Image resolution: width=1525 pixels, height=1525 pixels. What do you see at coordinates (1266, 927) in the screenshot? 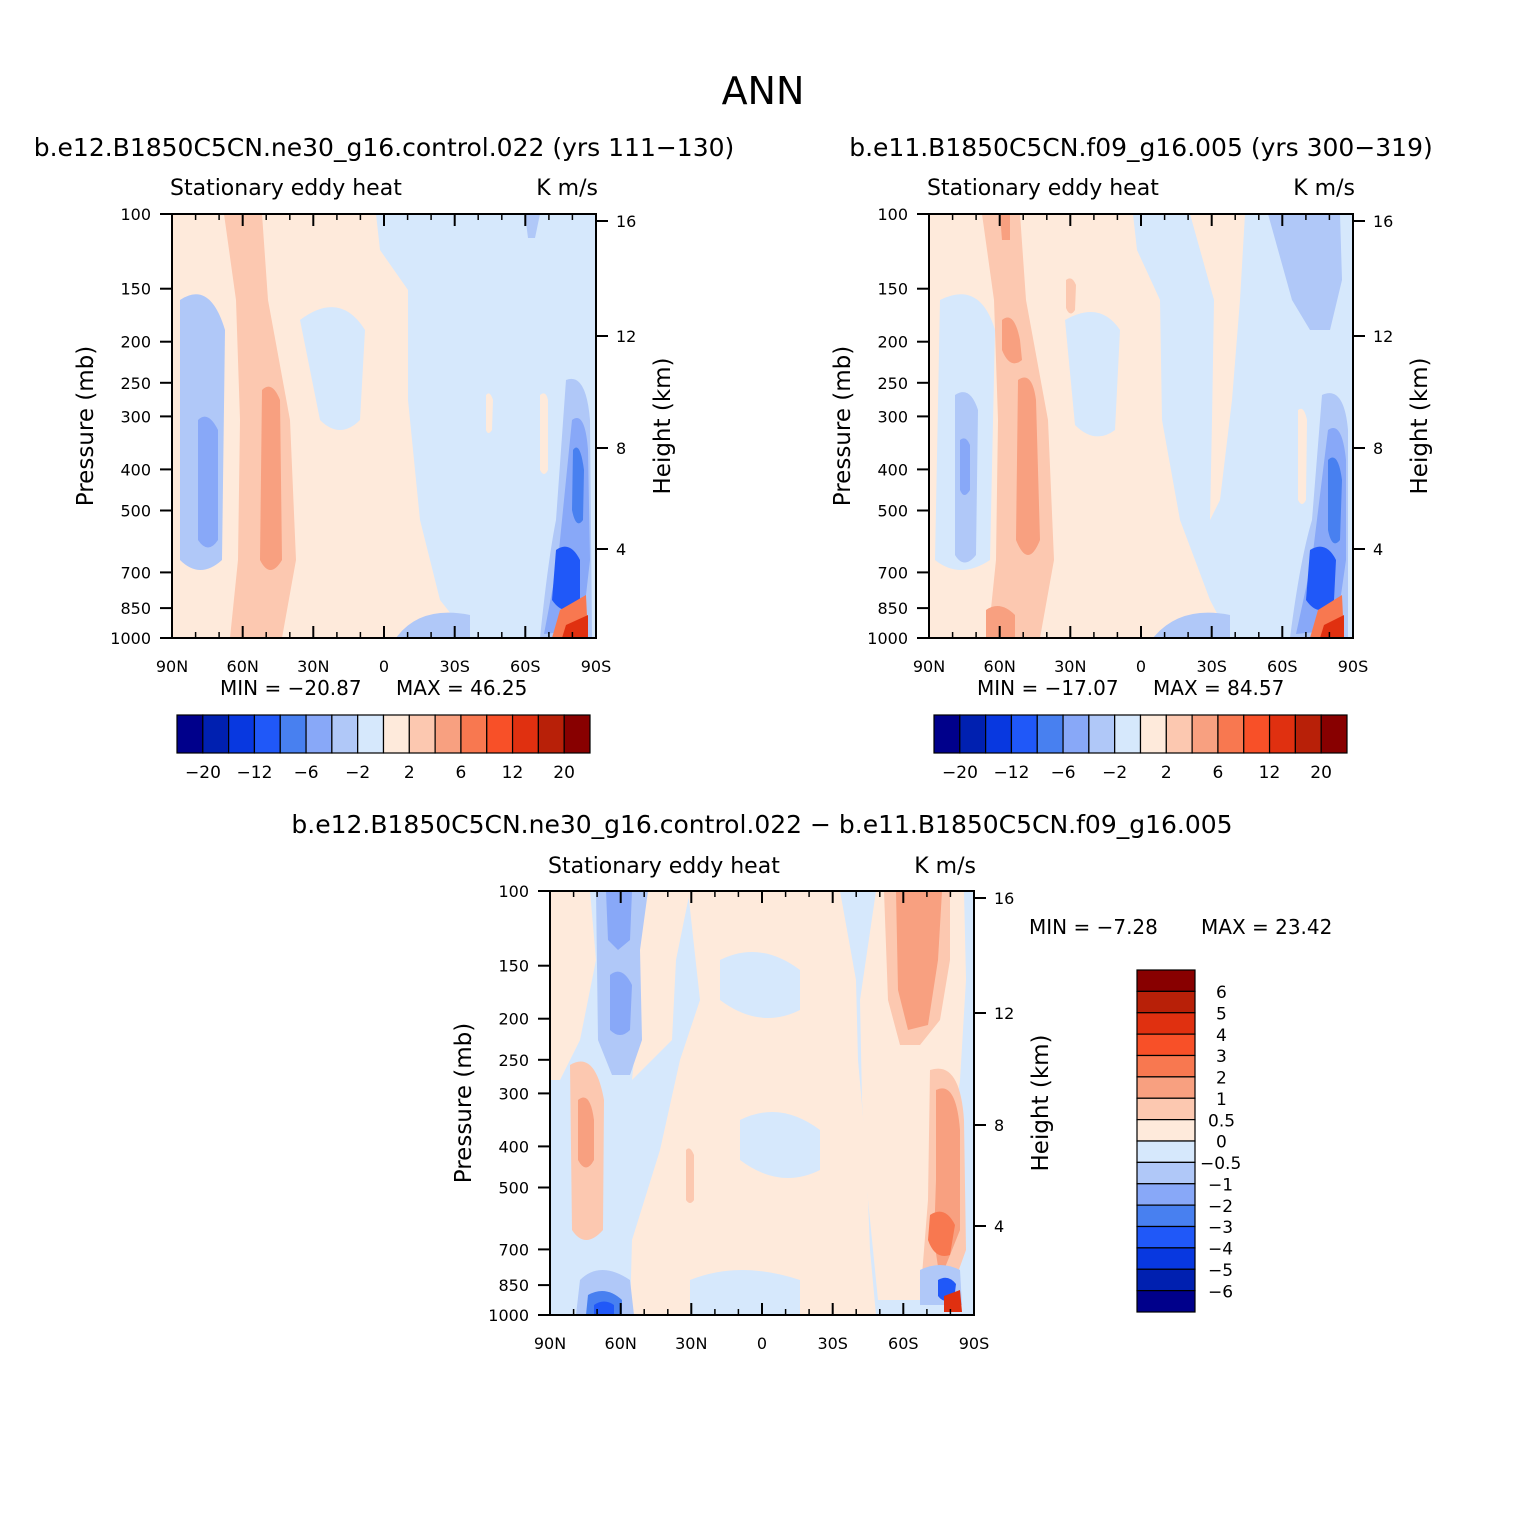
I see `panel-3-max-label: MAX = 23.42` at bounding box center [1266, 927].